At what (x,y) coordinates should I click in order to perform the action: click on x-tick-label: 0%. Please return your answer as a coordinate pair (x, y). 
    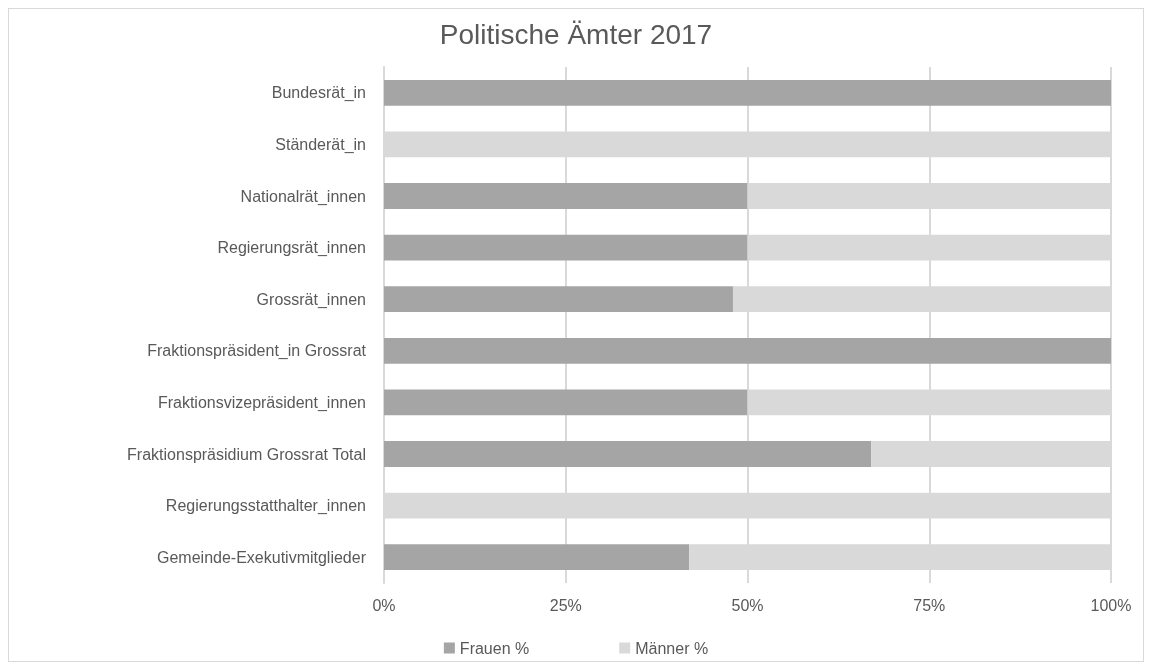
    Looking at the image, I should click on (384, 605).